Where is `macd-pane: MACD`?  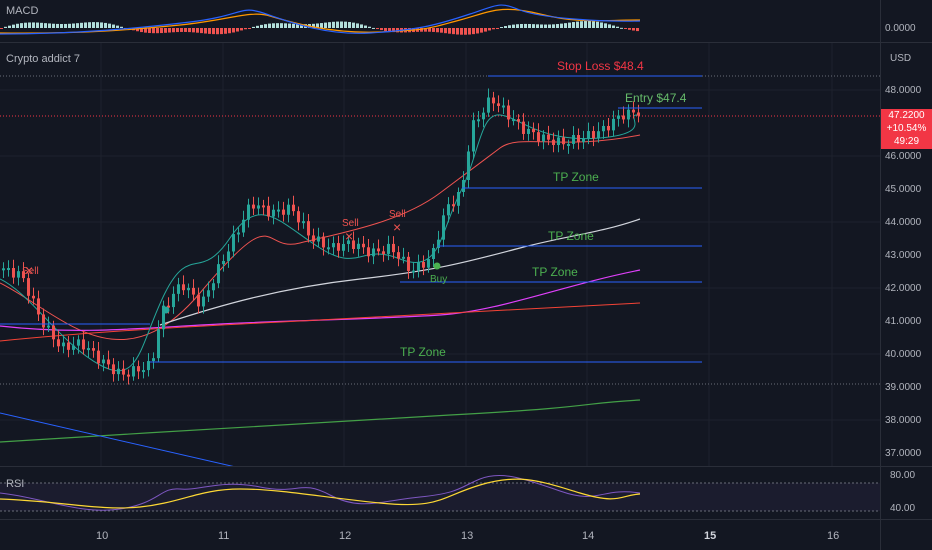
macd-pane: MACD is located at coordinates (440, 21).